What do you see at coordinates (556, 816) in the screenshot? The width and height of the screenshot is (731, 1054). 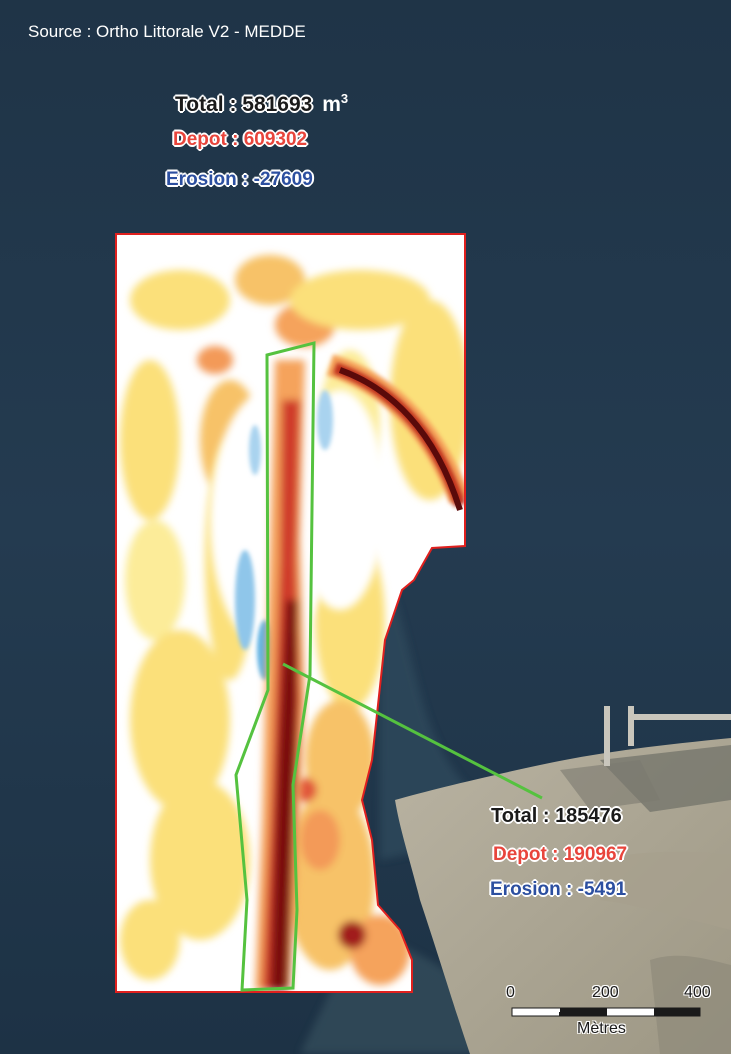 I see `channel-total-label: Total : 185476` at bounding box center [556, 816].